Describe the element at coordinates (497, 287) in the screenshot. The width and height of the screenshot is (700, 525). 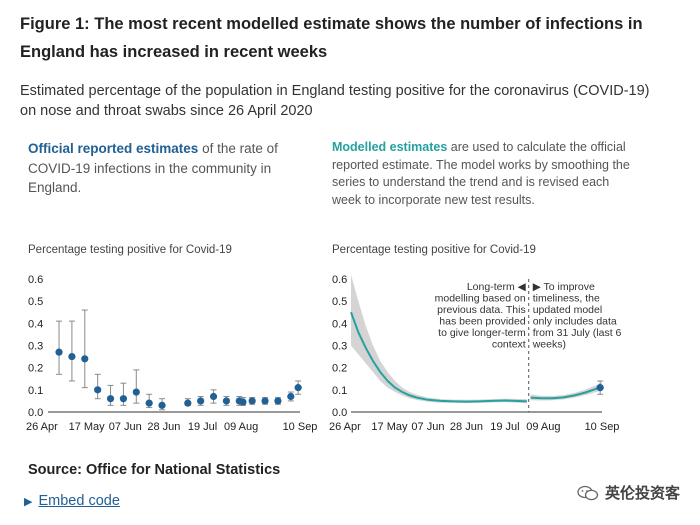
I see `right-annotation-left-line: Long-term ◀` at that location.